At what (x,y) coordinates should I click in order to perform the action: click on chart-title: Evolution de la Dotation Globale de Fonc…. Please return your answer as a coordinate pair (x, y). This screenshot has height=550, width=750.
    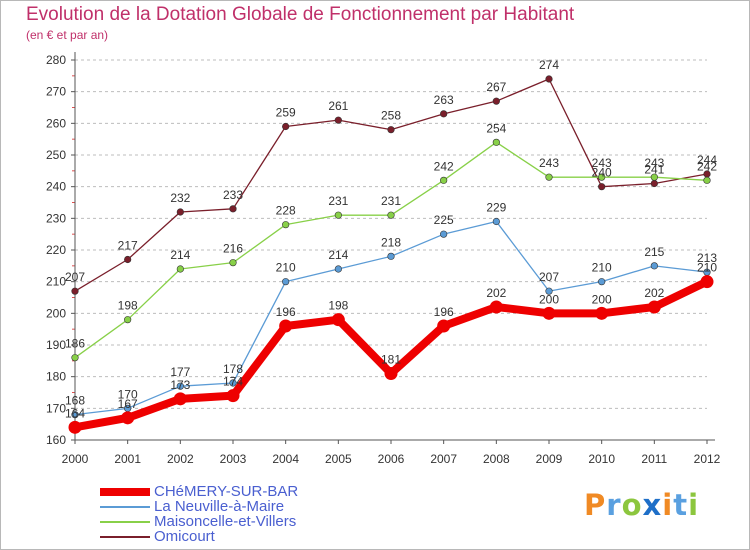
    Looking at the image, I should click on (300, 14).